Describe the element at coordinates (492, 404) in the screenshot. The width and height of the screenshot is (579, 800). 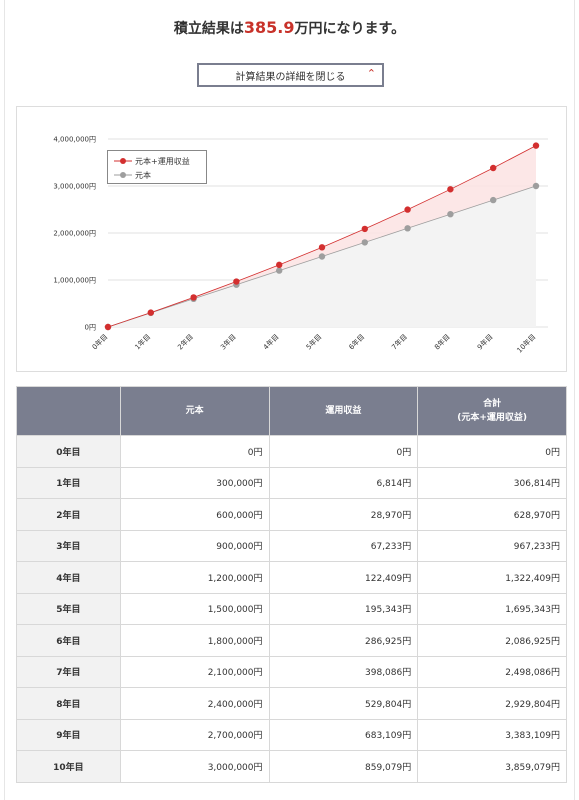
I see `header-total-line1: 合計` at that location.